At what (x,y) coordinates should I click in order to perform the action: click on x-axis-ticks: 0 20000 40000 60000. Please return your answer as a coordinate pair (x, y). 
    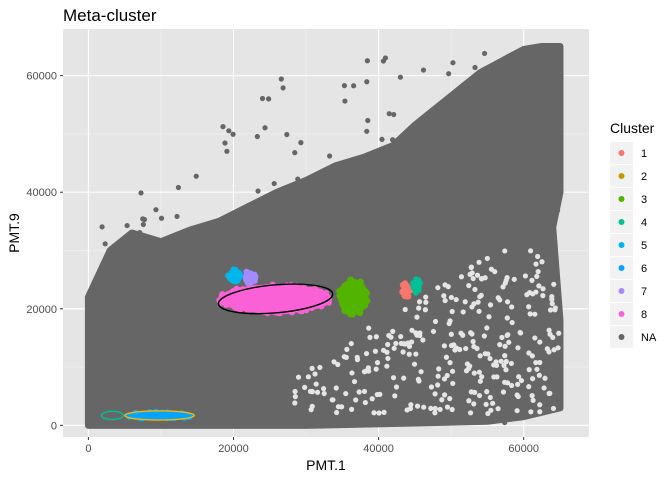
    Looking at the image, I should click on (312, 446).